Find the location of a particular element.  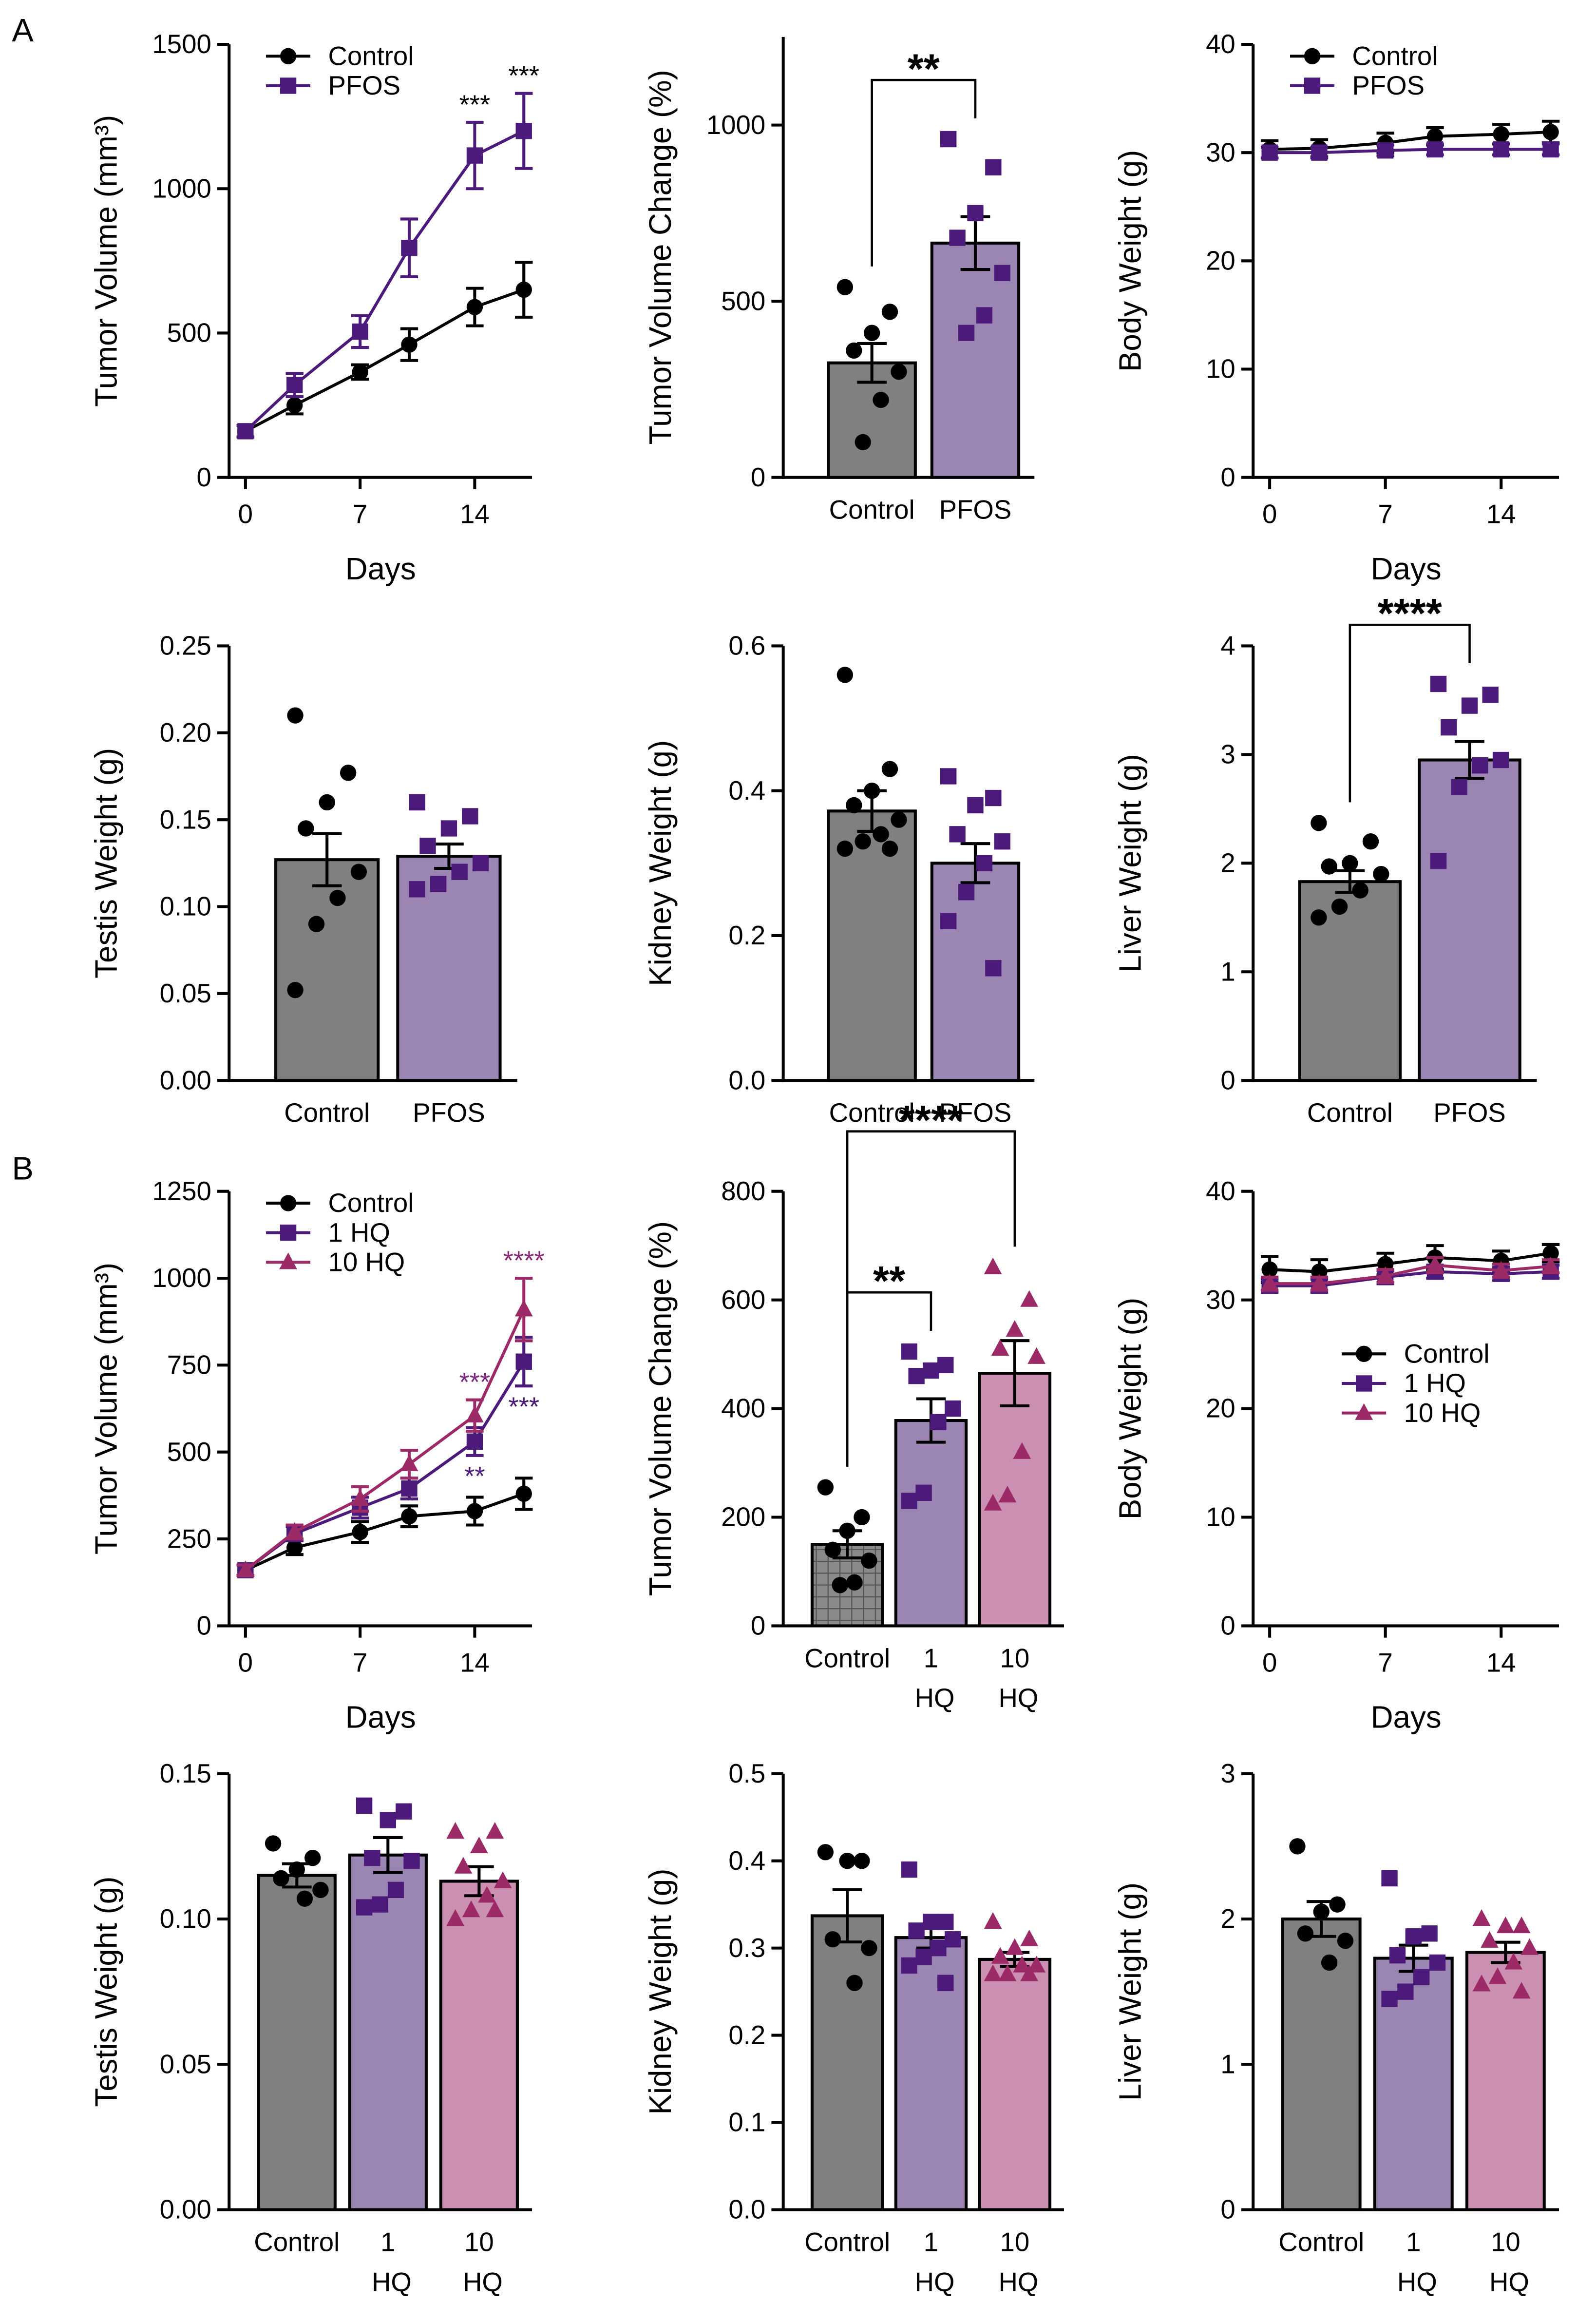

significance-label: **** is located at coordinates (1410, 613).